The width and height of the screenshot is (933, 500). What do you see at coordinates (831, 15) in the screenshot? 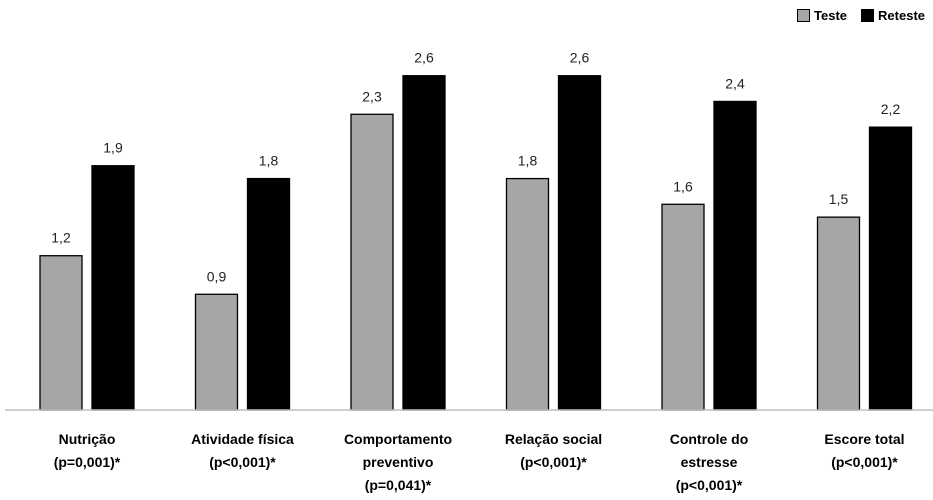
I see `legend-label-teste: Teste` at bounding box center [831, 15].